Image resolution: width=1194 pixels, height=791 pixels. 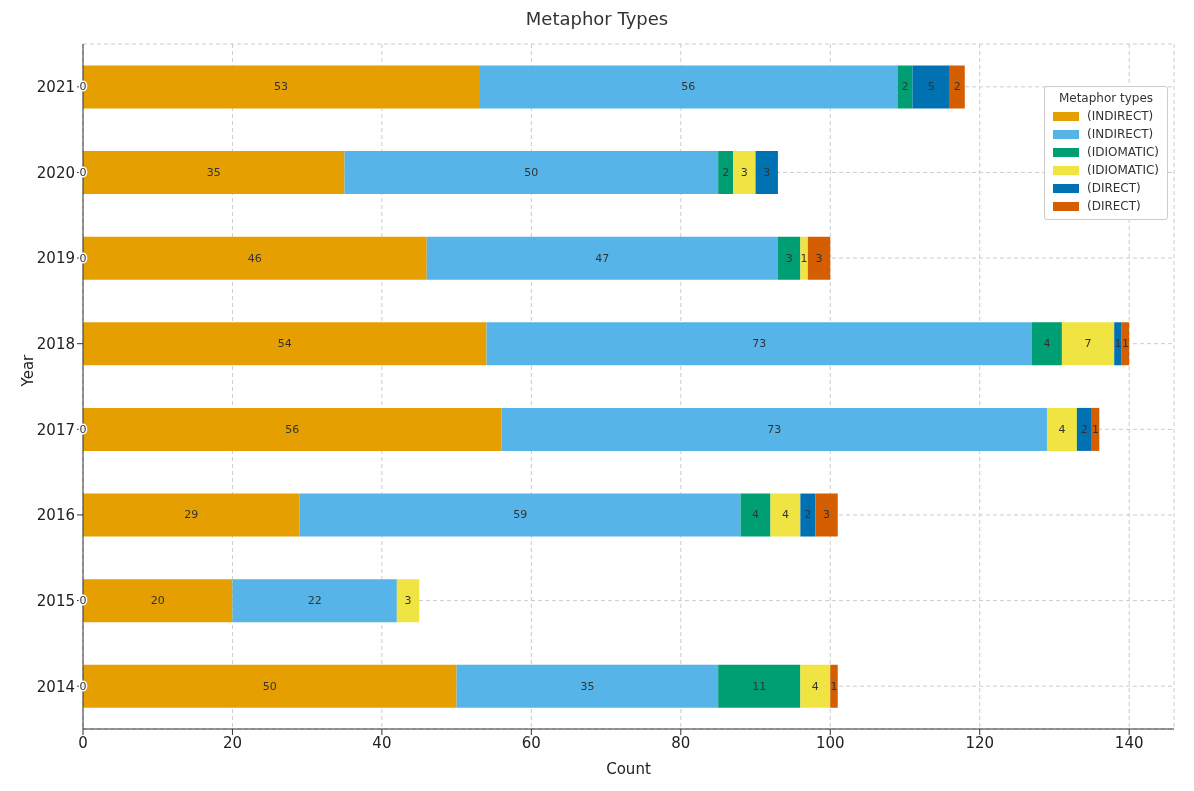 I want to click on y-tick-label: 2017, so click(x=55, y=429).